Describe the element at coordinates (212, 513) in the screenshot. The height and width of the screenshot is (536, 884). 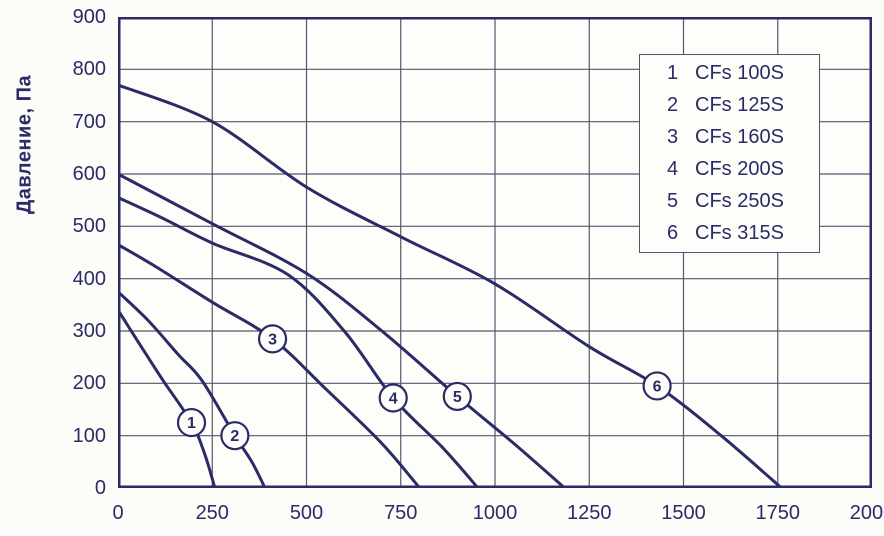
I see `x-tick-label-250: 250` at that location.